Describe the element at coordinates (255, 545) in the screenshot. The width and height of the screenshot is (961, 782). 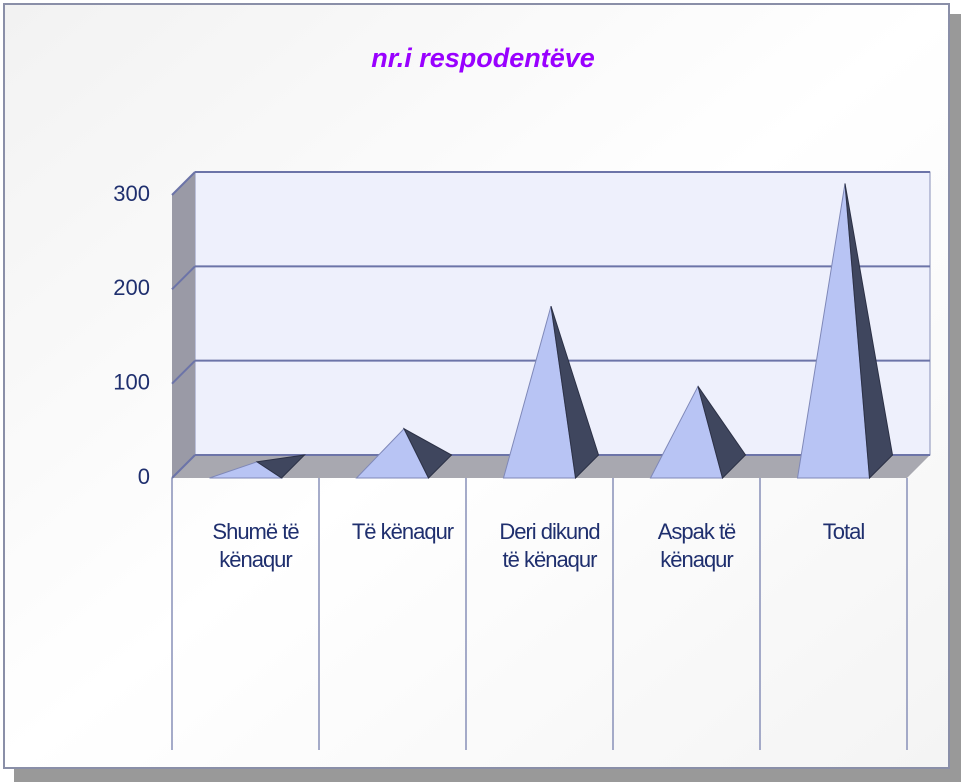
I see `x-tick-label: Shumë të kënaqur` at that location.